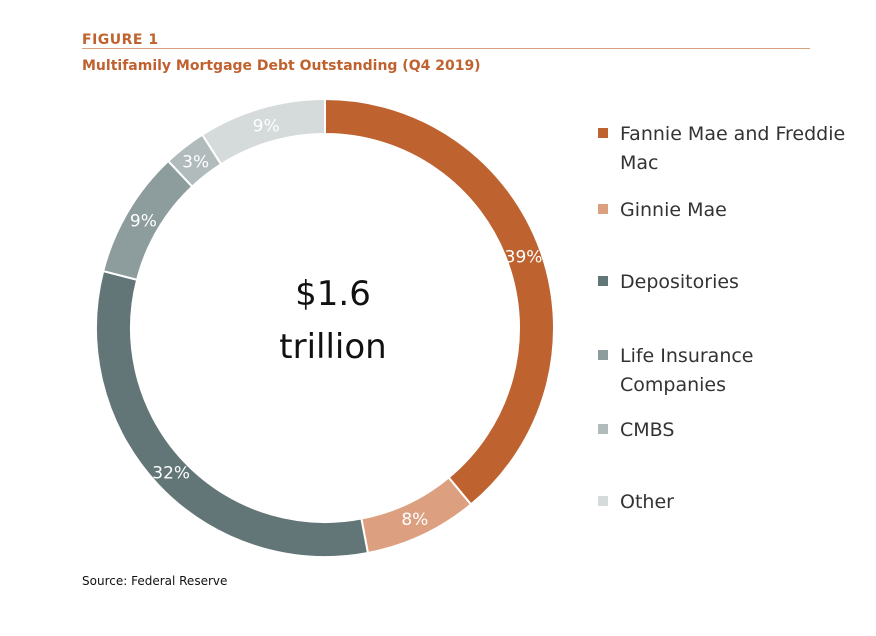 The width and height of the screenshot is (876, 636). What do you see at coordinates (679, 282) in the screenshot?
I see `legend-label: Depositories` at bounding box center [679, 282].